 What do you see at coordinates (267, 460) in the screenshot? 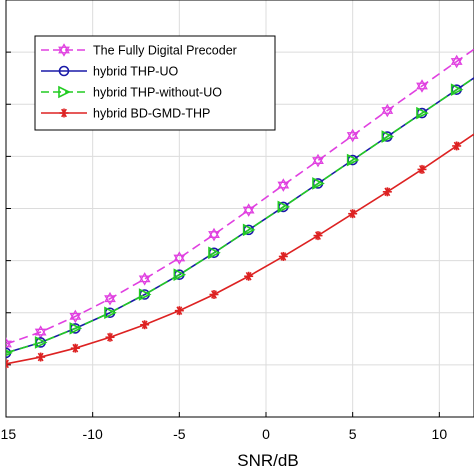
I see `x-axis-label: SNR/dB` at bounding box center [267, 460].